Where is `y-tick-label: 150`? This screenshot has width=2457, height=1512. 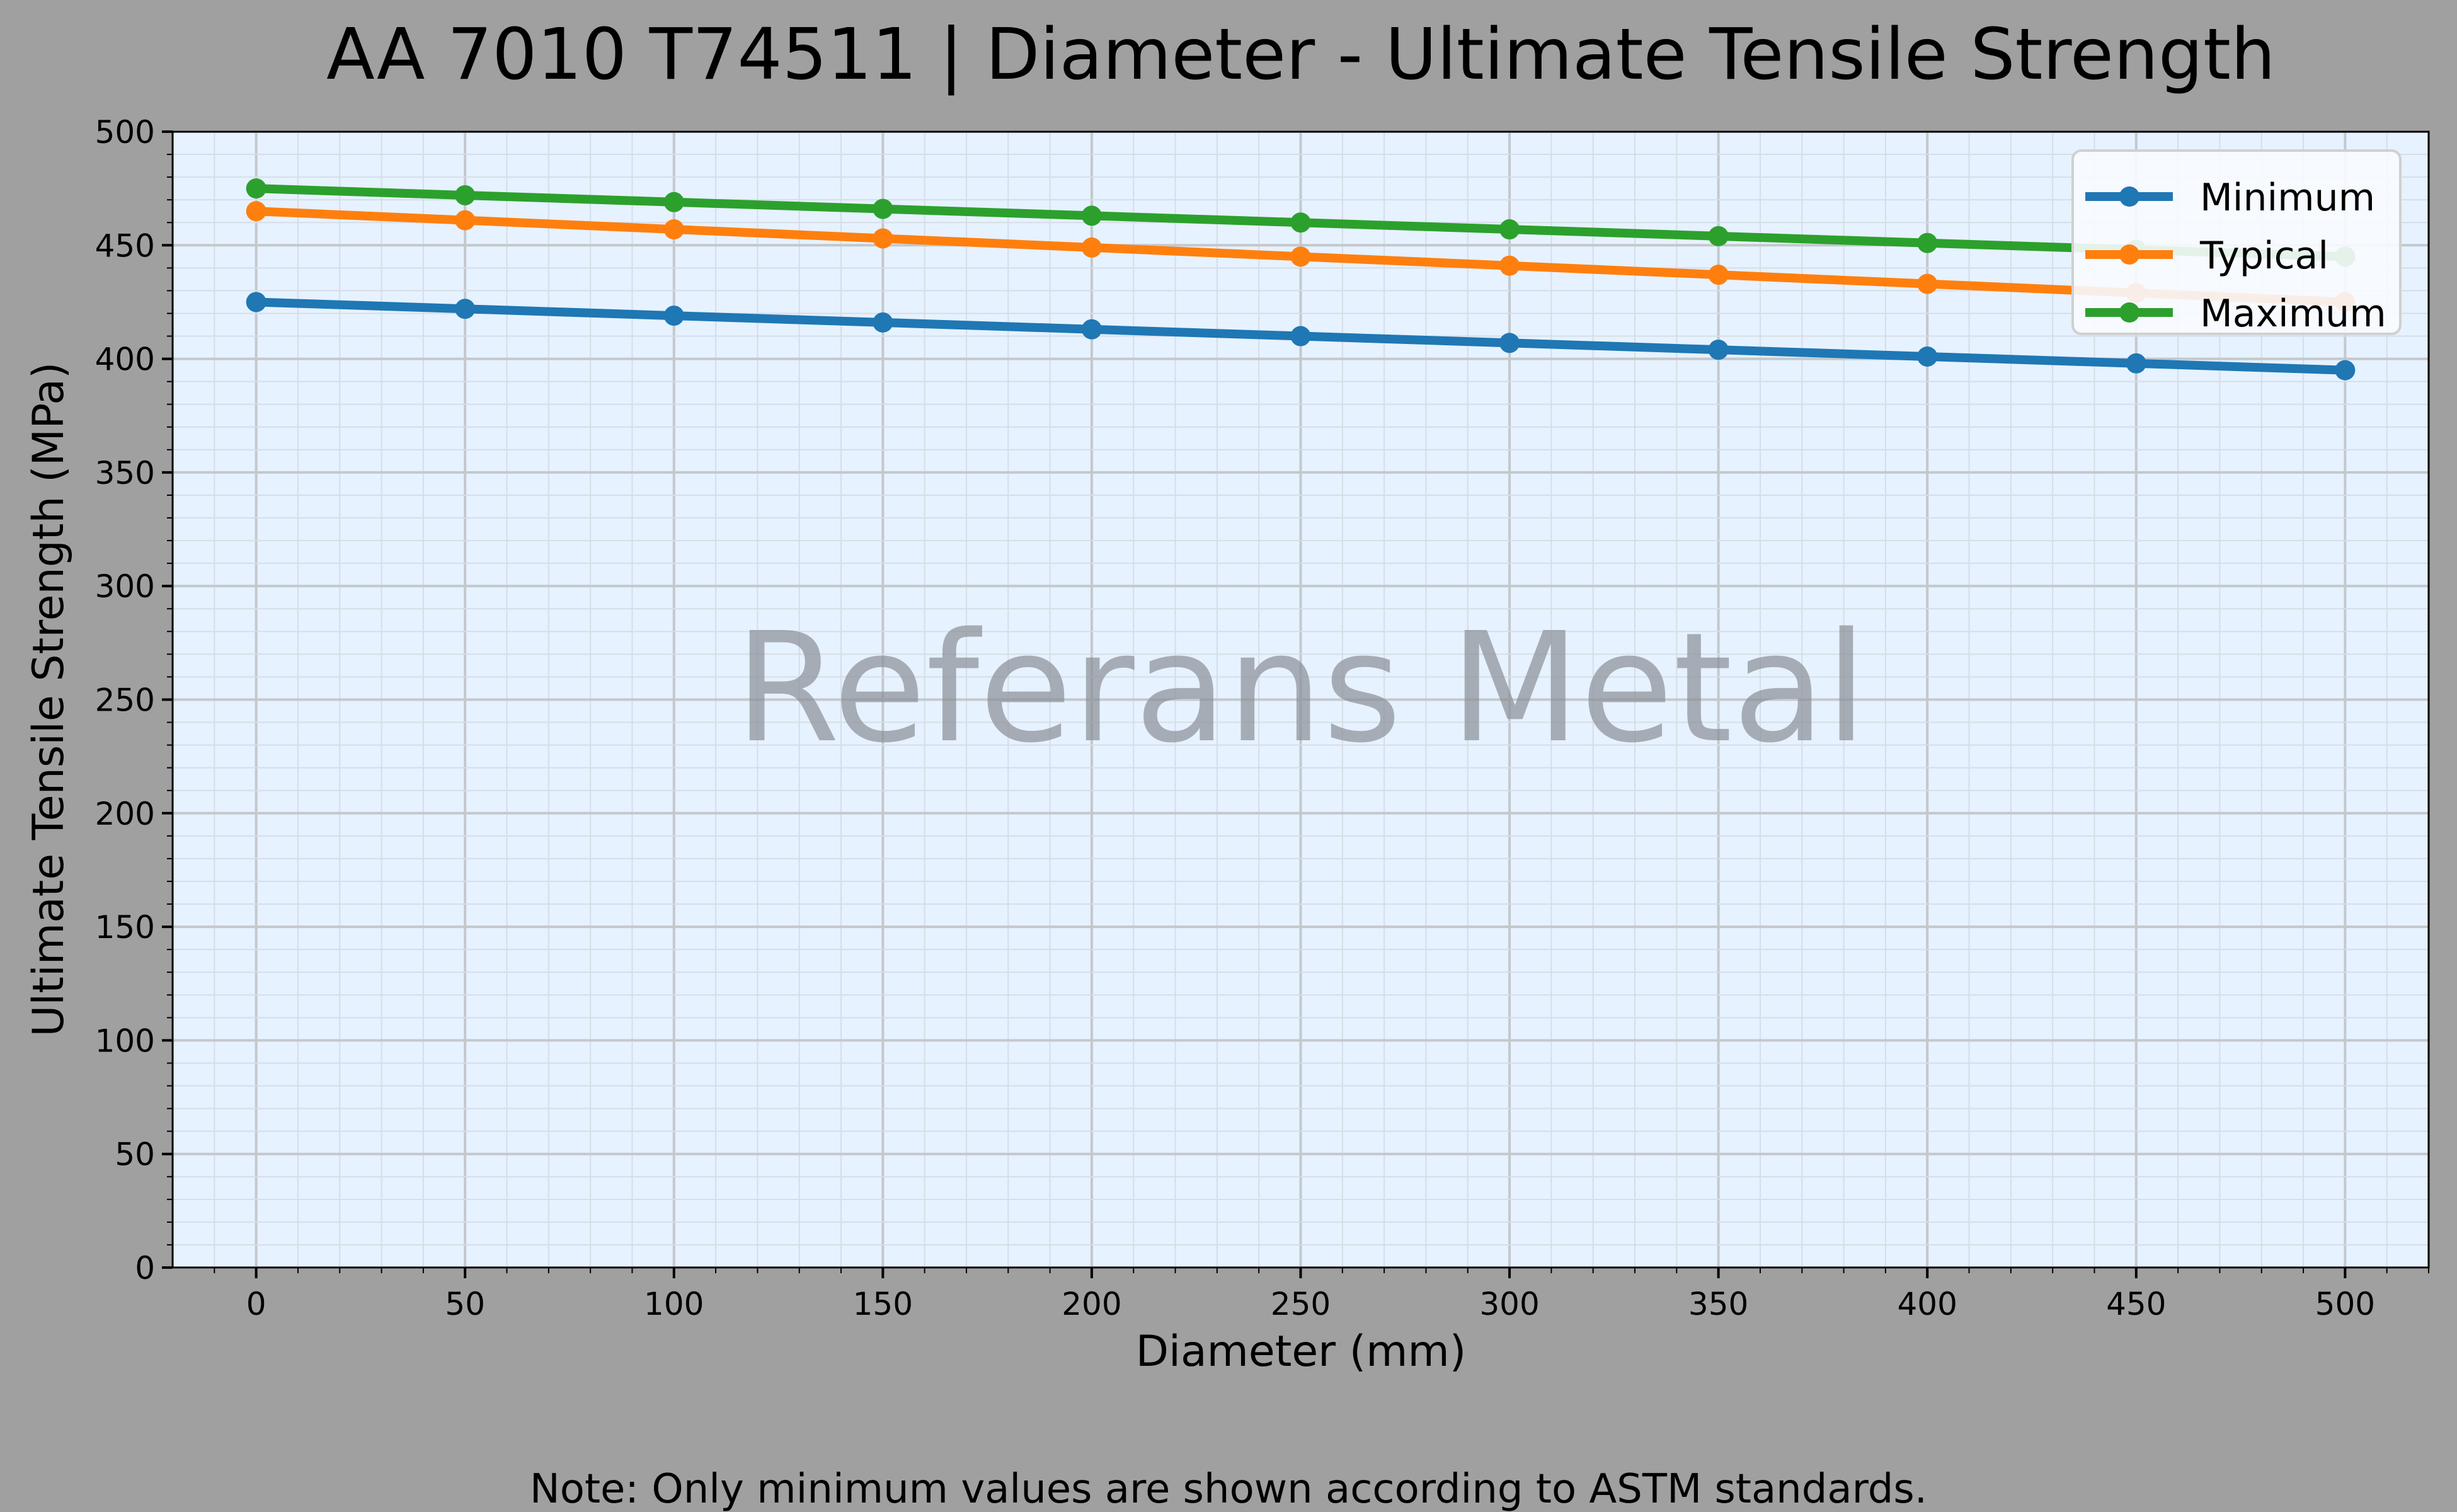 y-tick-label: 150 is located at coordinates (125, 927).